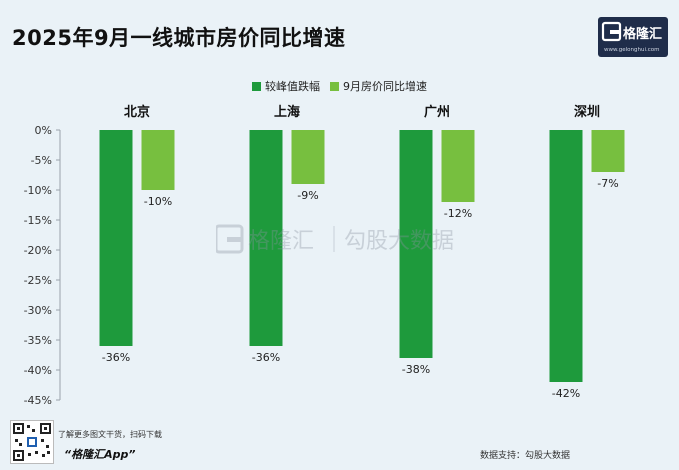  I want to click on y-tick-label: -35%, so click(38, 340).